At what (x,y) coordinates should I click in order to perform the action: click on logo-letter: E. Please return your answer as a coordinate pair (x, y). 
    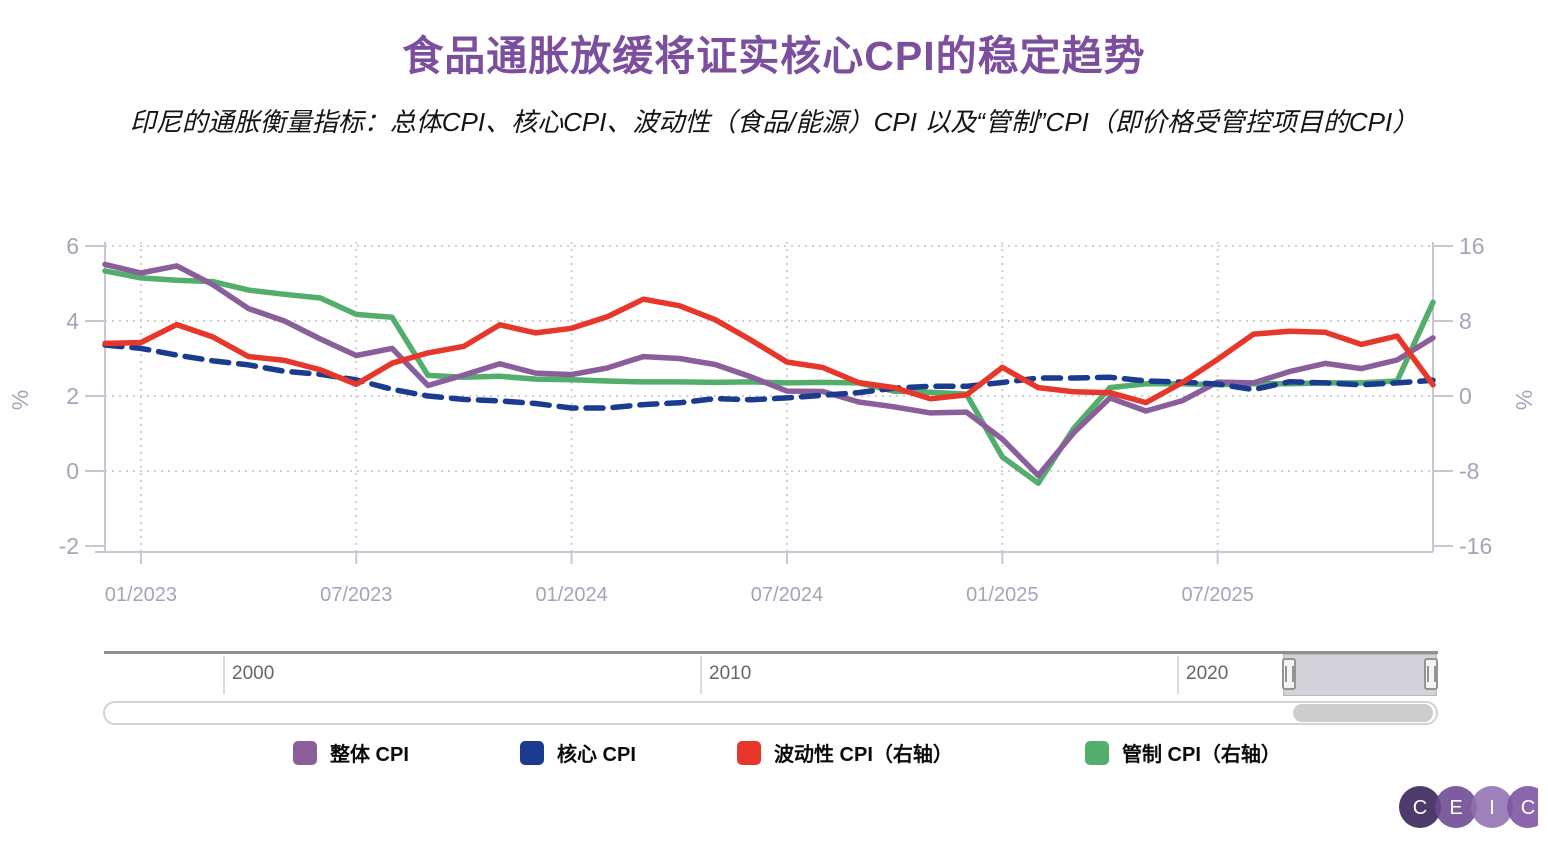
    Looking at the image, I should click on (1455, 808).